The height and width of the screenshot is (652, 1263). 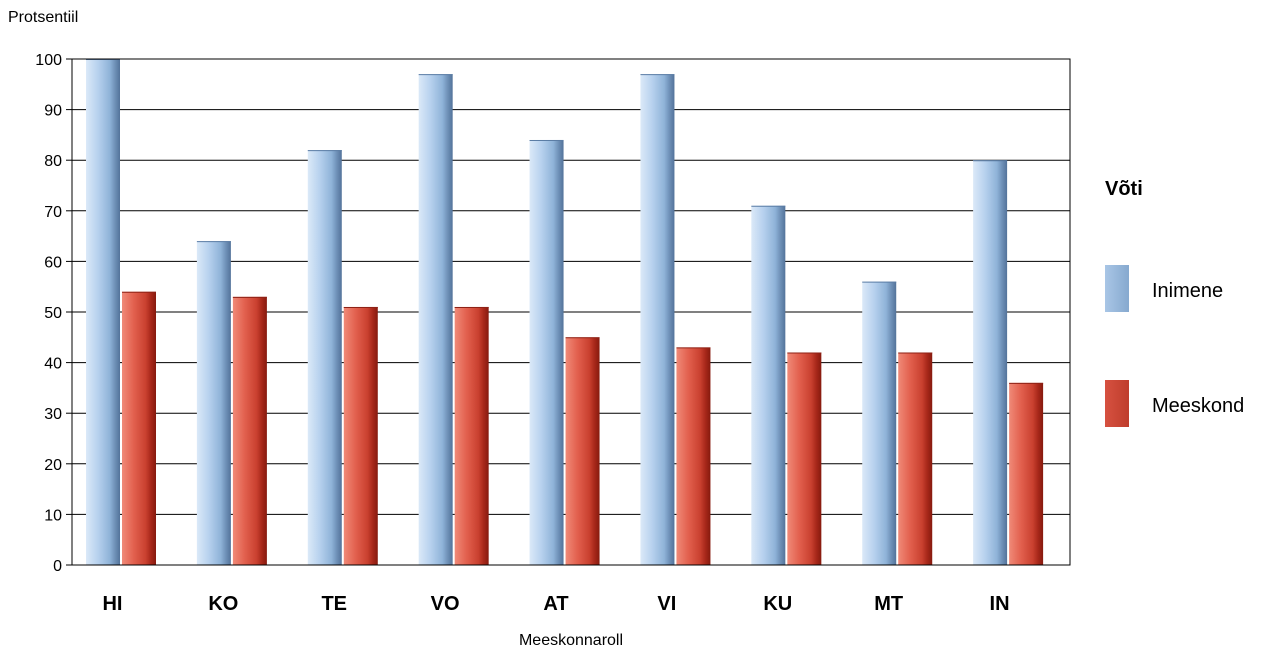 What do you see at coordinates (471, 435) in the screenshot?
I see `bar-meeskond-vo` at bounding box center [471, 435].